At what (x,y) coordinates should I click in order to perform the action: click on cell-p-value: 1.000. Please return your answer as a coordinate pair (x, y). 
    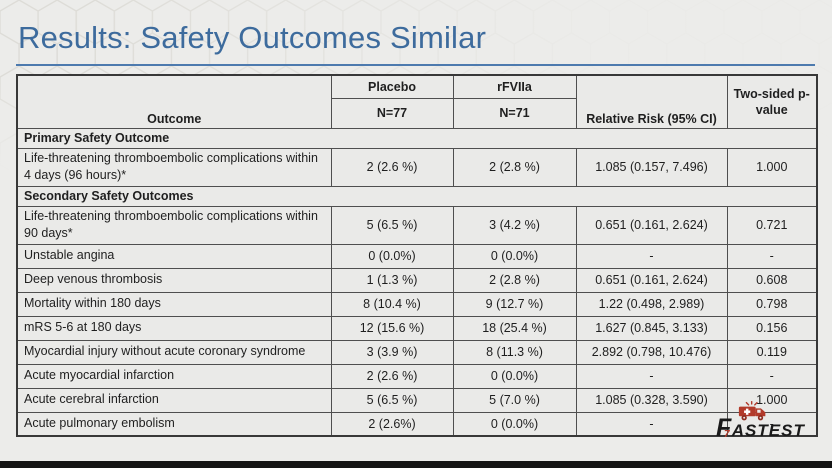
    Looking at the image, I should click on (772, 167).